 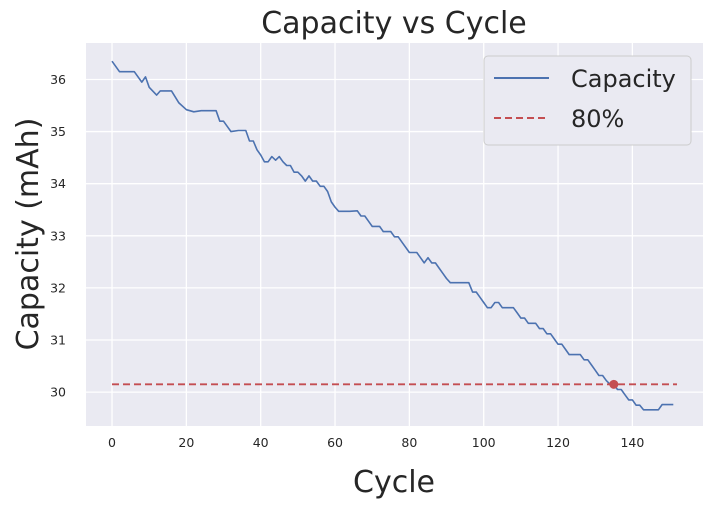 I want to click on y-tick-label: 35, so click(x=58, y=131).